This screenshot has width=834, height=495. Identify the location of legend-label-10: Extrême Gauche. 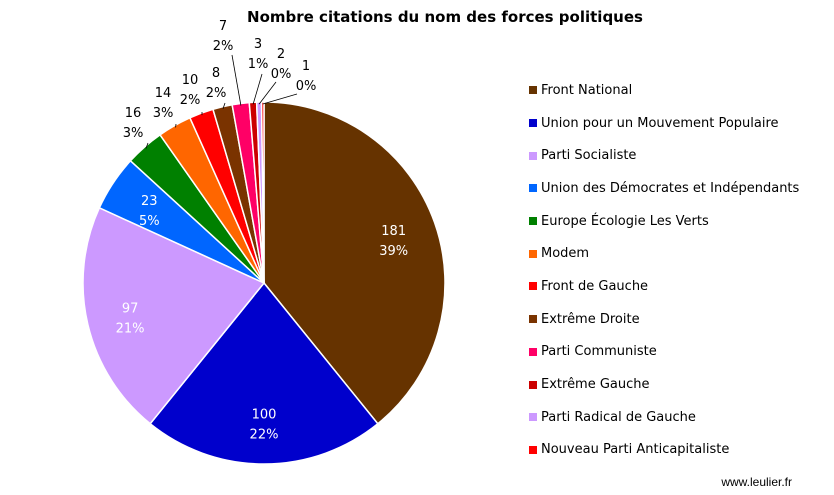
(595, 385).